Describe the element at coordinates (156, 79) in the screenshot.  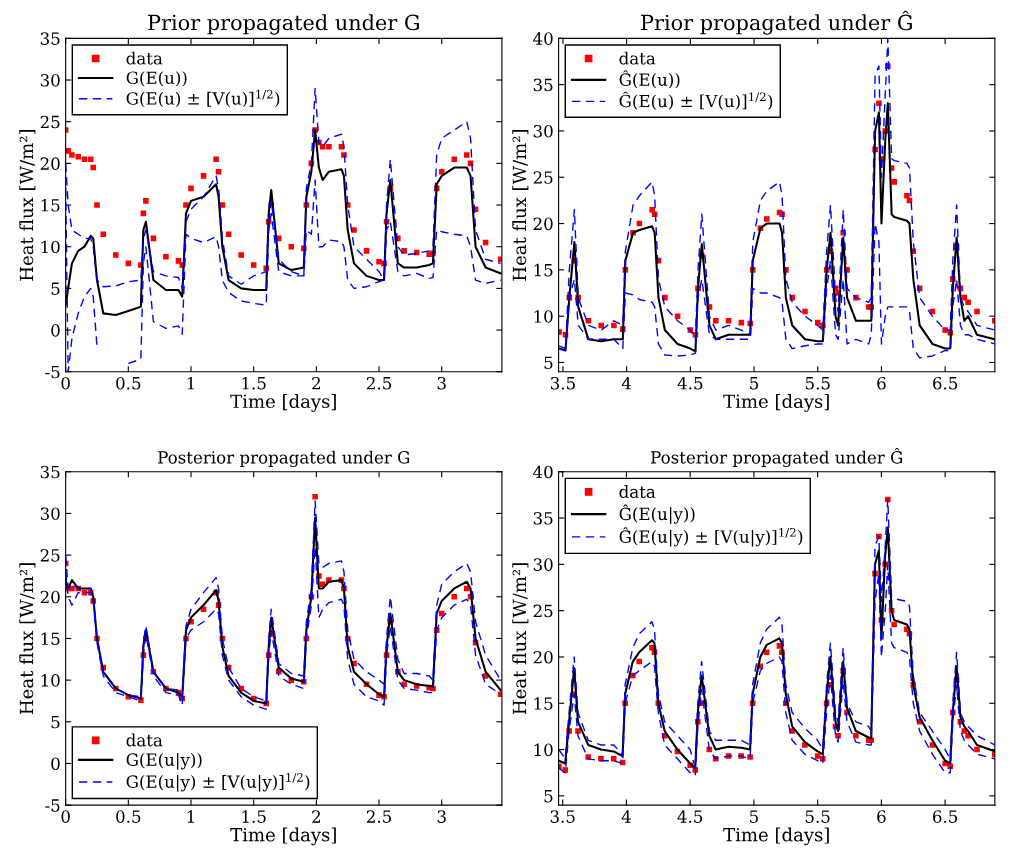
I see `legend-label: G(E(u))` at that location.